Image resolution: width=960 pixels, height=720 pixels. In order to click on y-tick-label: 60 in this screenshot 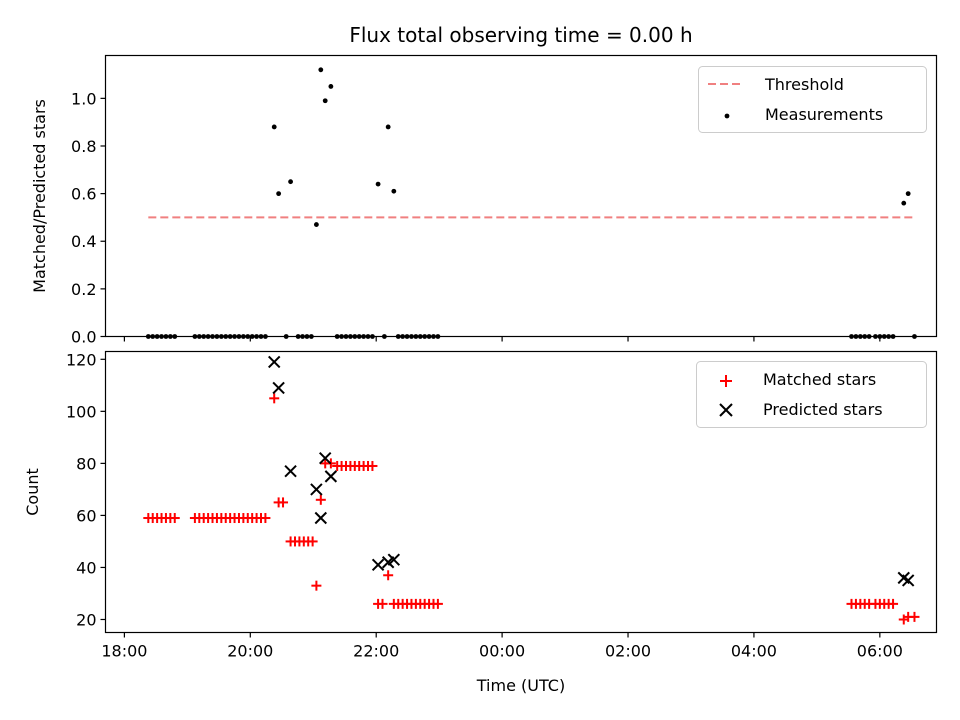, I will do `click(86, 515)`.